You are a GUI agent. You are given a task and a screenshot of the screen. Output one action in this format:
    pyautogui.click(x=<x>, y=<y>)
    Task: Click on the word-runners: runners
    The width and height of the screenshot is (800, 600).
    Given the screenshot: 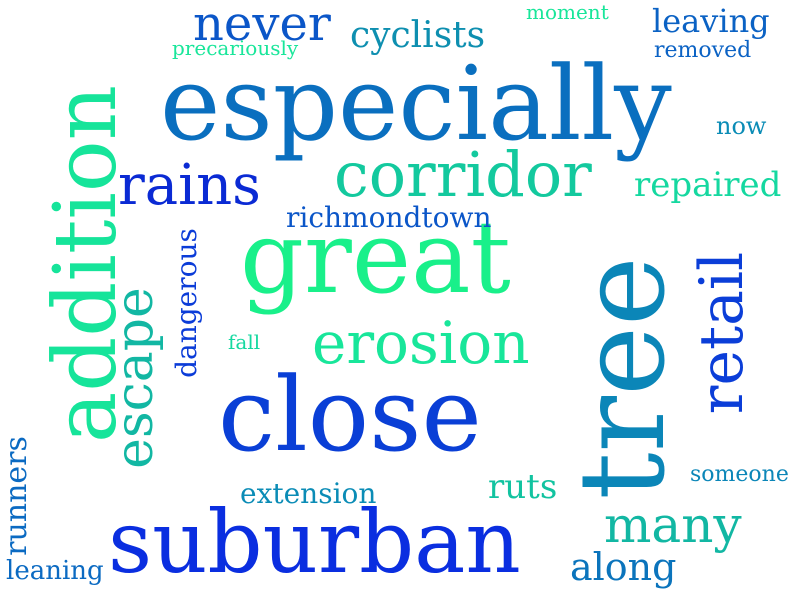 What is the action you would take?
    pyautogui.click(x=17, y=496)
    